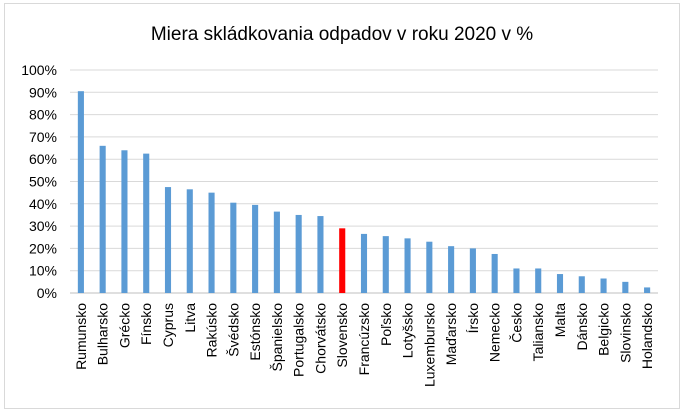 The height and width of the screenshot is (414, 685). I want to click on x-tick-label: Estónsko, so click(255, 332).